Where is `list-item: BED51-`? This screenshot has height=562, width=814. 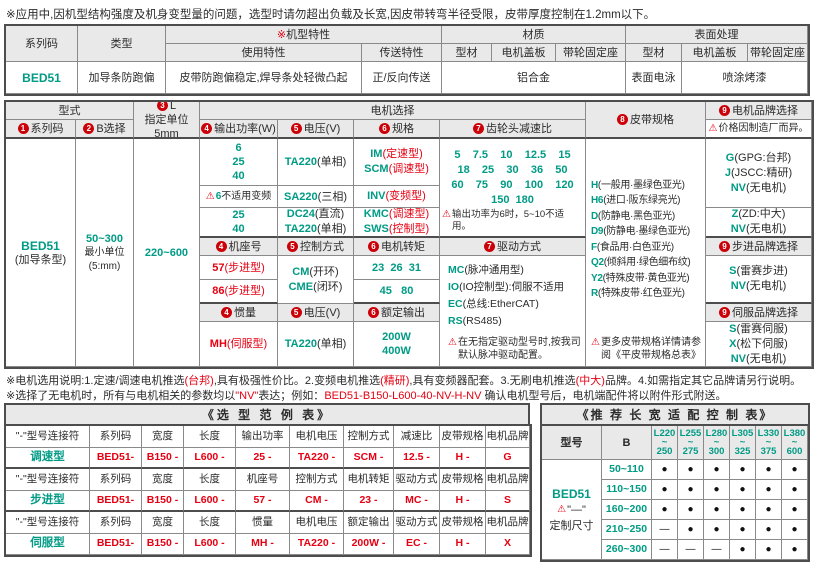
list-item: BED51- is located at coordinates (116, 458).